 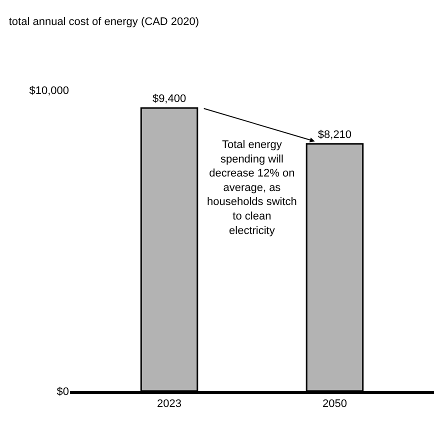 What do you see at coordinates (104, 22) in the screenshot?
I see `chart-title: total annual cost of energy (CAD 2020)` at bounding box center [104, 22].